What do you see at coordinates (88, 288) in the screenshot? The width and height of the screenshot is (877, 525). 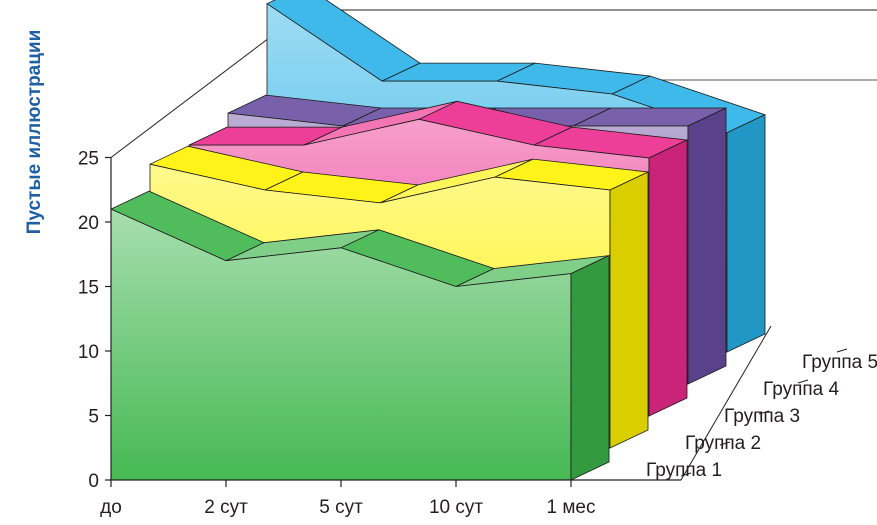 I see `y-tick-label: 15` at bounding box center [88, 288].